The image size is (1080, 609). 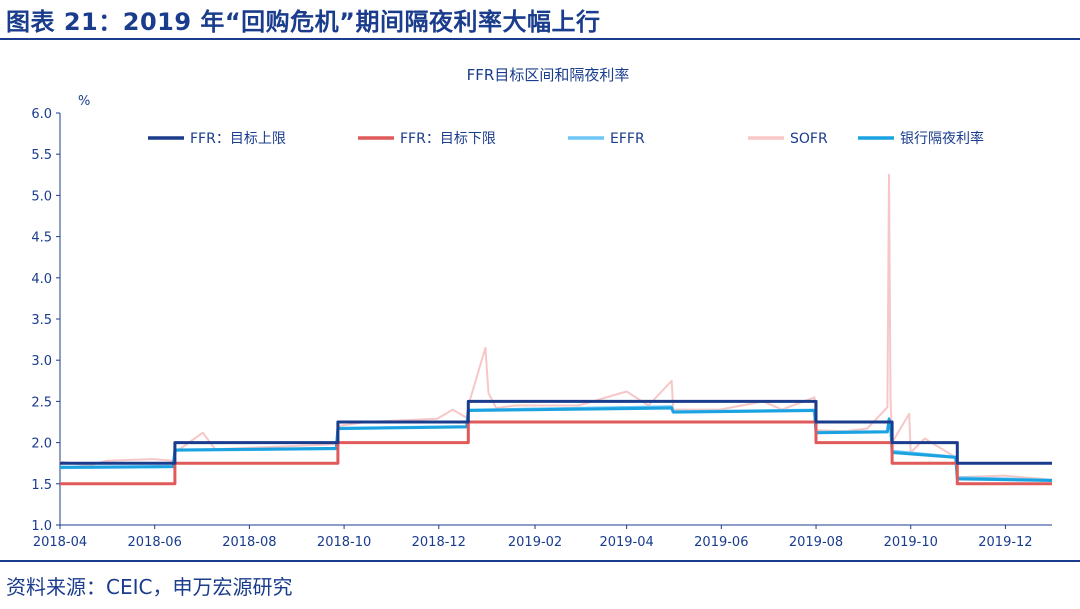 I want to click on y-tick-label: 6.0, so click(x=41, y=114).